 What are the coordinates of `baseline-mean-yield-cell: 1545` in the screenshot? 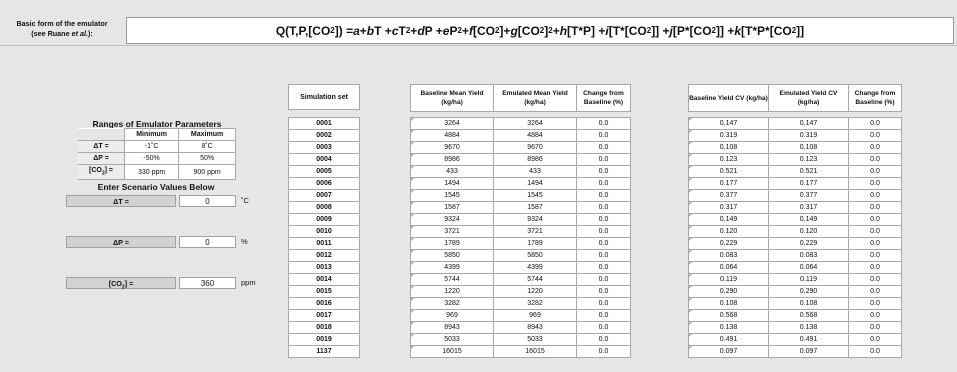 It's located at (452, 195).